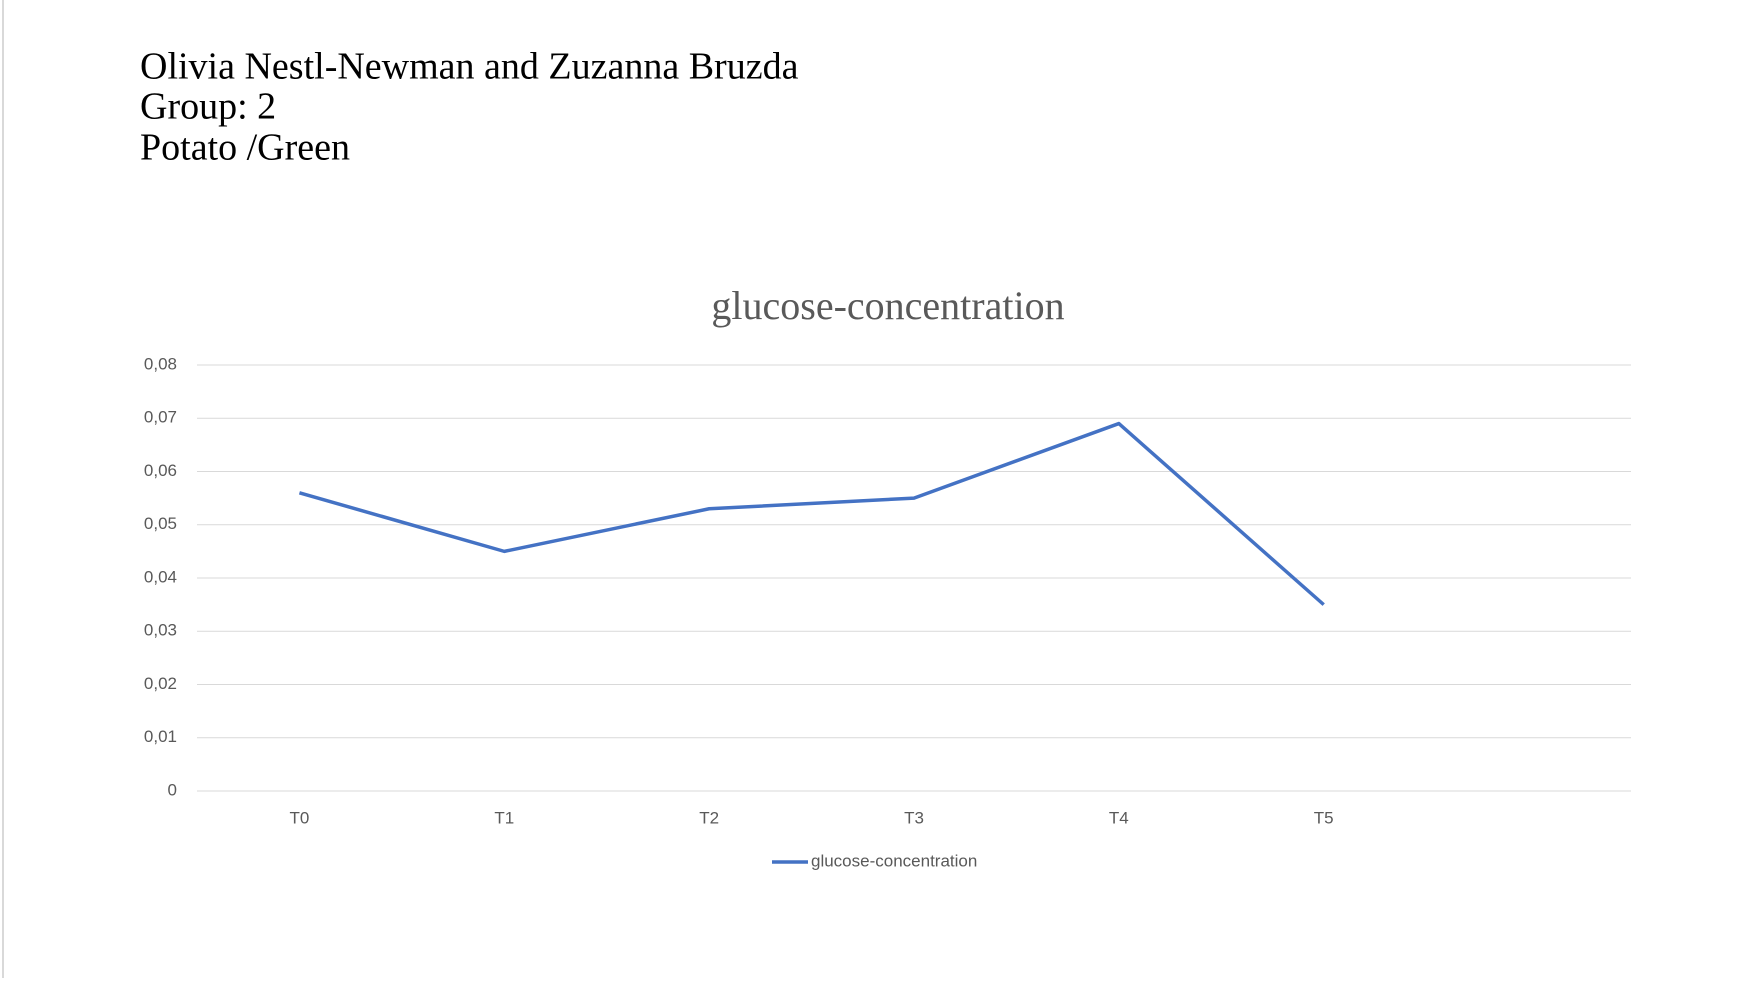  Describe the element at coordinates (504, 817) in the screenshot. I see `x-tick-label: T1` at that location.